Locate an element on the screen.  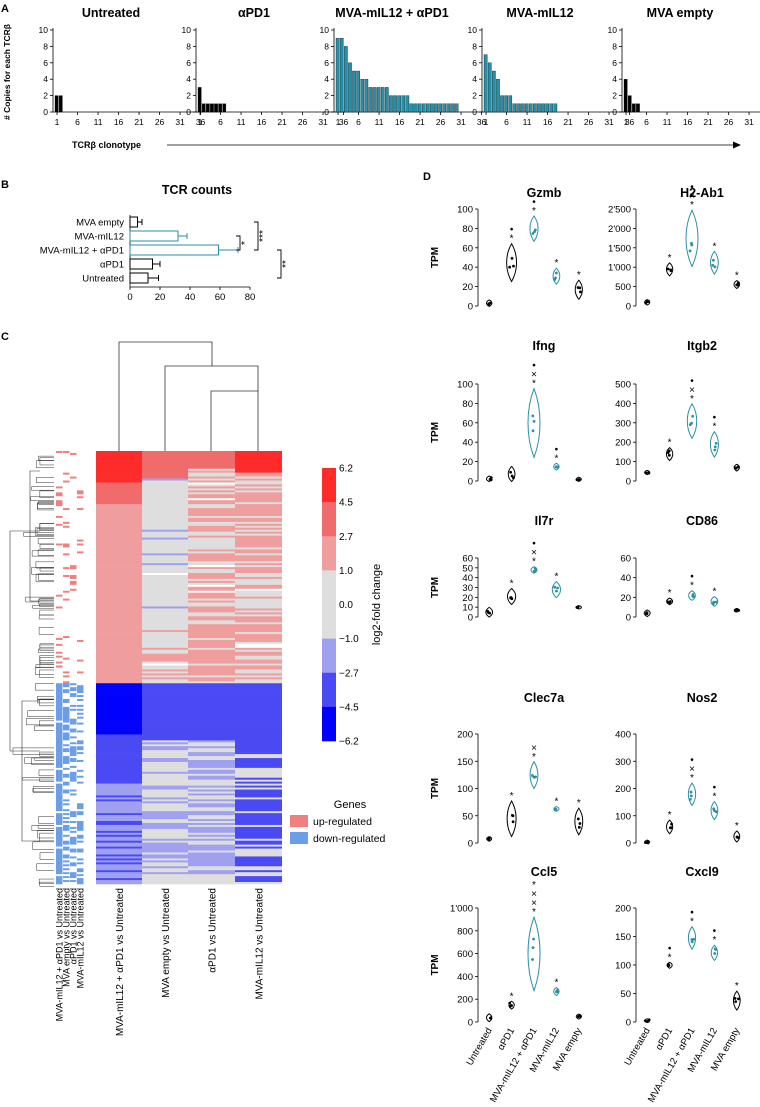
panel-a-x-tick-label: 11 is located at coordinates (241, 122).